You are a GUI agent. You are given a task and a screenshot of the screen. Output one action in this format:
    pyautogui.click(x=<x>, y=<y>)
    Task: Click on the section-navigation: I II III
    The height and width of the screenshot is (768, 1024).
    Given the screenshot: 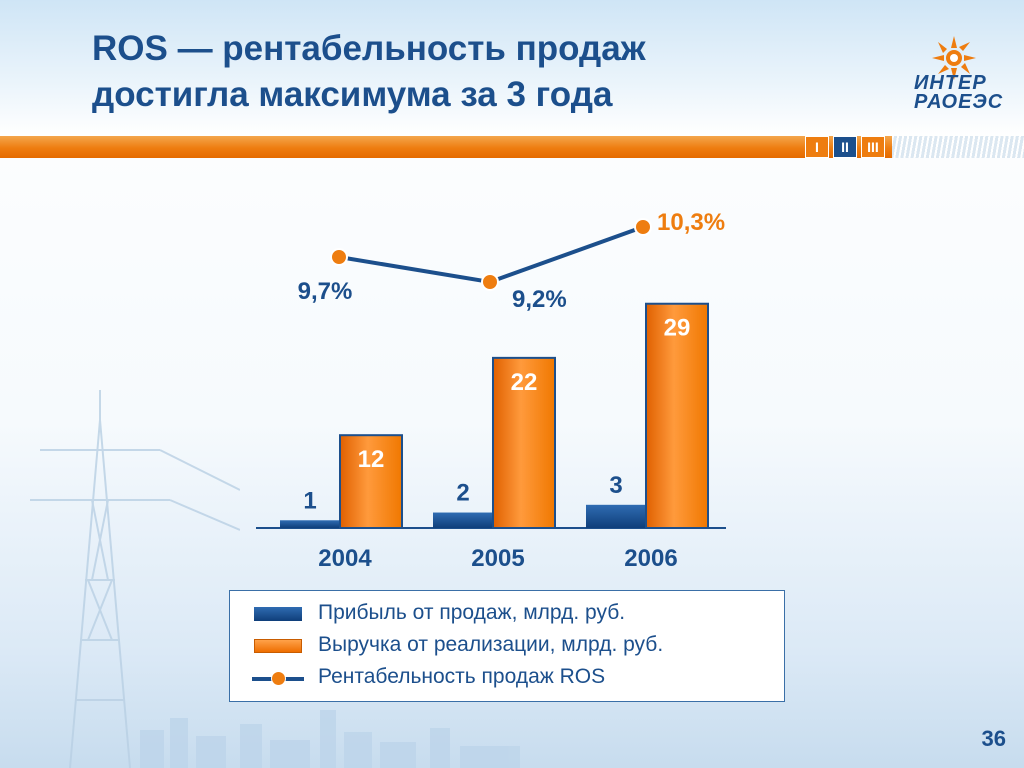 What is the action you would take?
    pyautogui.click(x=845, y=147)
    